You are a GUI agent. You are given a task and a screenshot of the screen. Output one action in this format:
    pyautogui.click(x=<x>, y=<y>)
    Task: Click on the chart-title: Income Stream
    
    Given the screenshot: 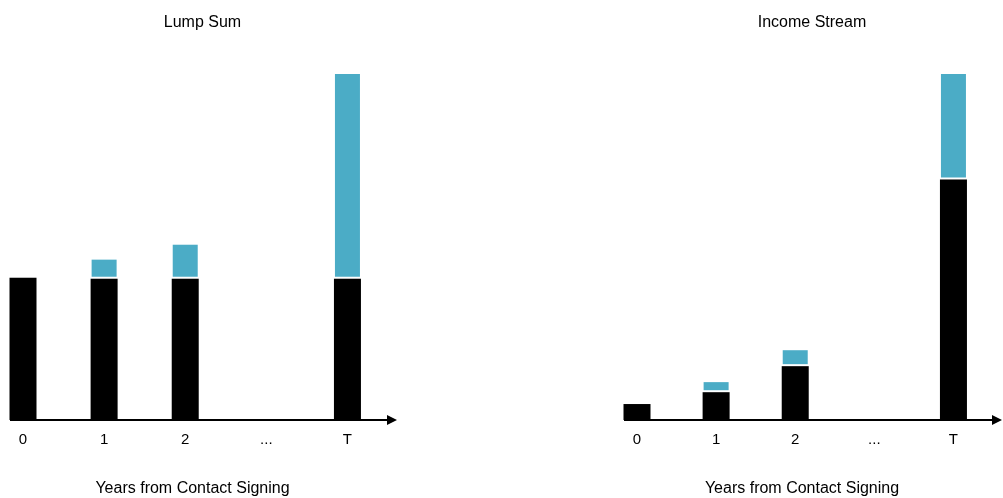 What is the action you would take?
    pyautogui.click(x=812, y=21)
    